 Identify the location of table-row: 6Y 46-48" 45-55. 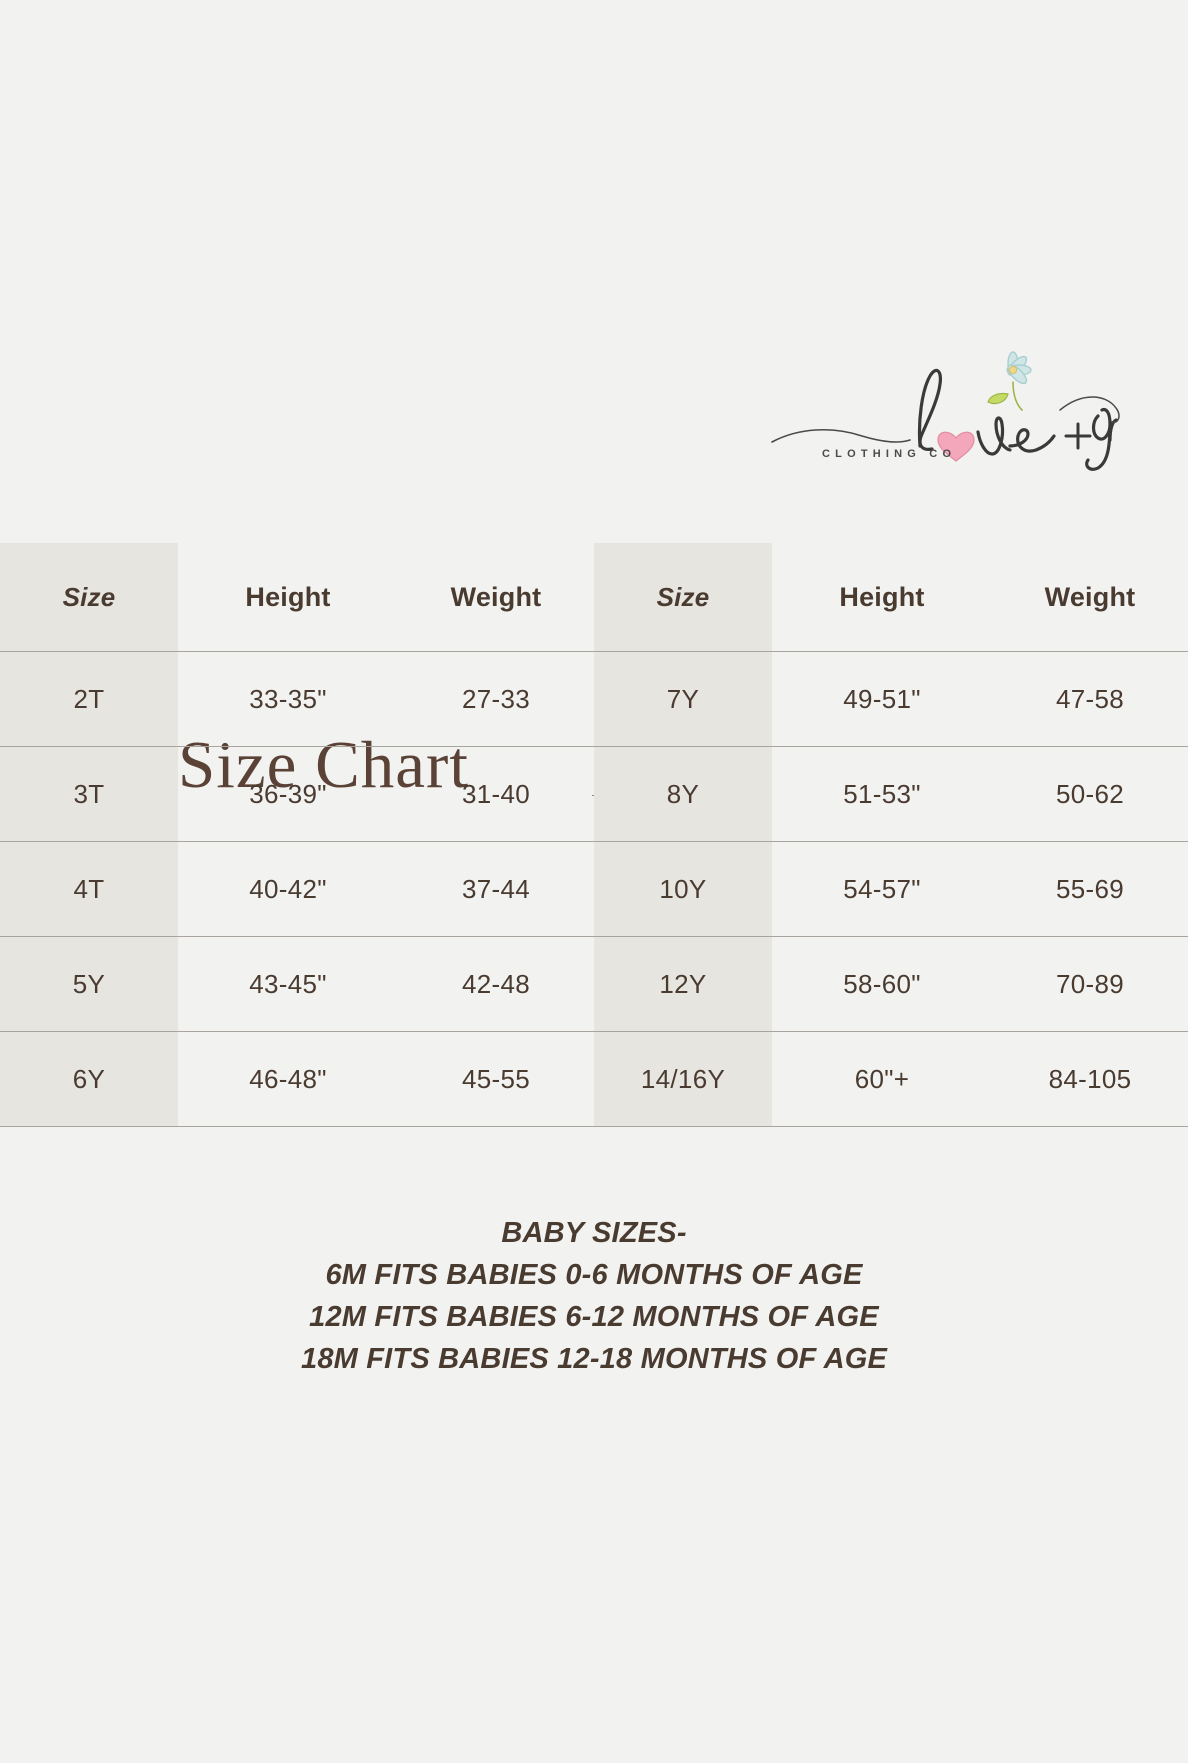
(297, 1079).